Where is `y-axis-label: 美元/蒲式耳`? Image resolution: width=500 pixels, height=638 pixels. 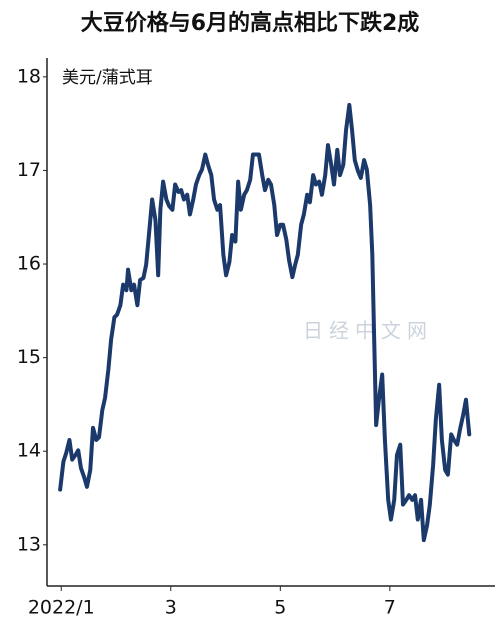 y-axis-label: 美元/蒲式耳 is located at coordinates (107, 78).